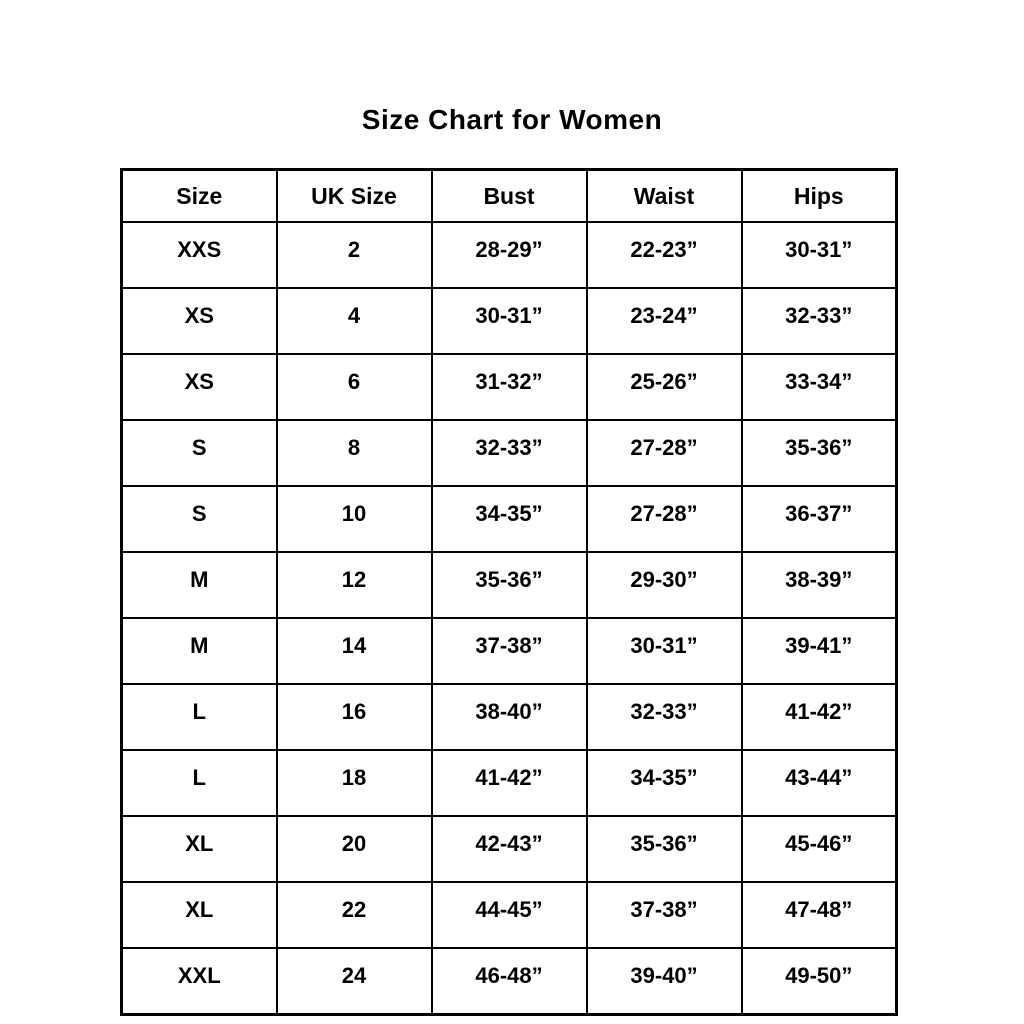 The image size is (1024, 1024). I want to click on table-cell: 31-32”, so click(509, 387).